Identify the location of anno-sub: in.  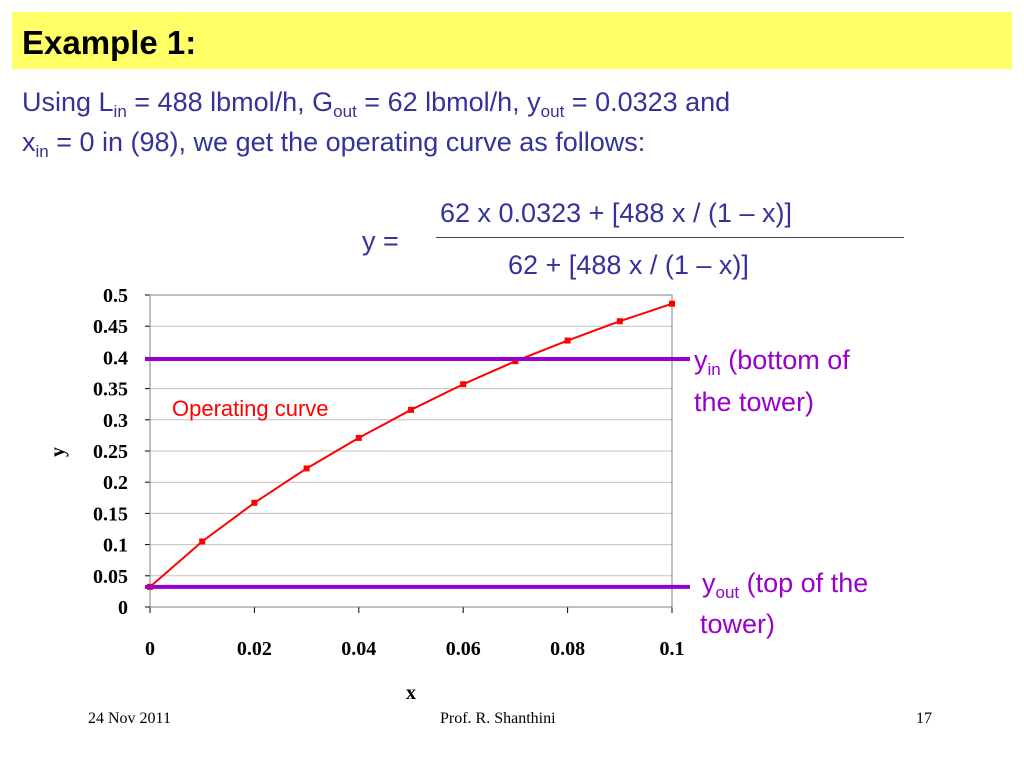
(714, 369).